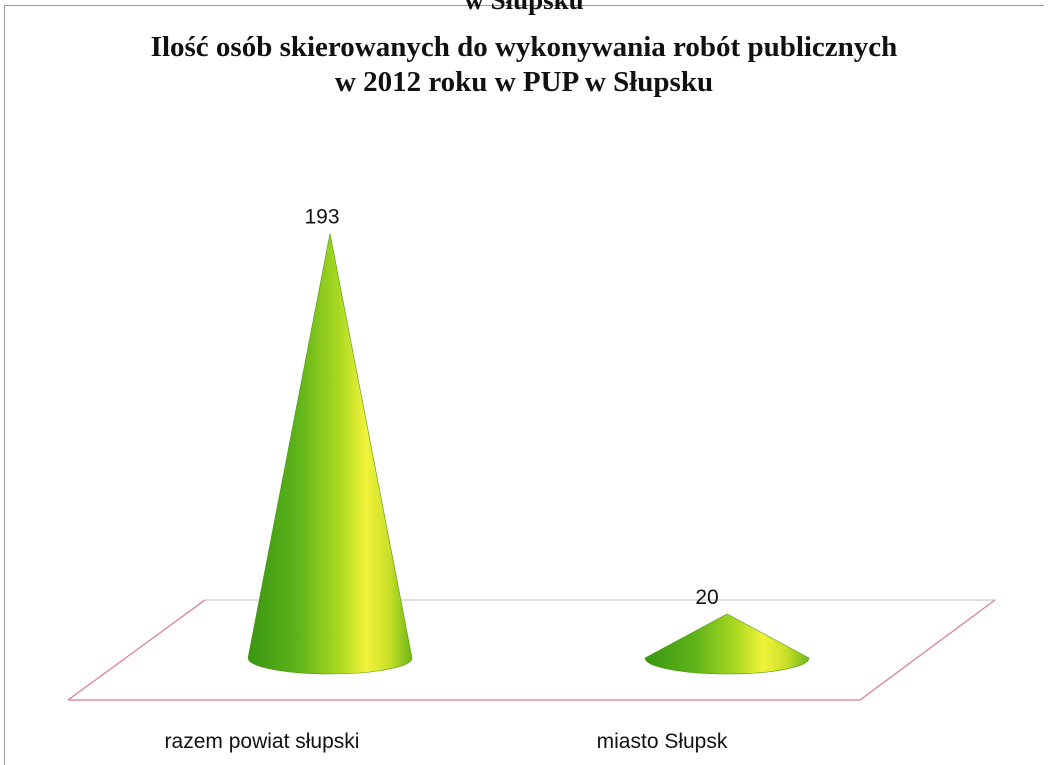  What do you see at coordinates (524, 82) in the screenshot?
I see `chart-title-line-2: w 2012 roku w PUP w Słupsku` at bounding box center [524, 82].